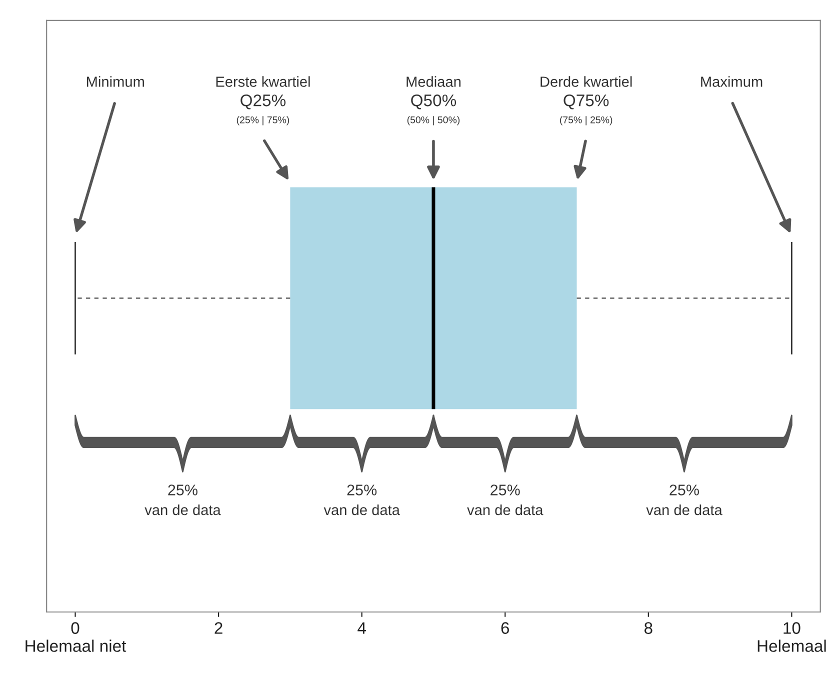 The width and height of the screenshot is (832, 680). Describe the element at coordinates (362, 628) in the screenshot. I see `x-tick-label: 4` at that location.